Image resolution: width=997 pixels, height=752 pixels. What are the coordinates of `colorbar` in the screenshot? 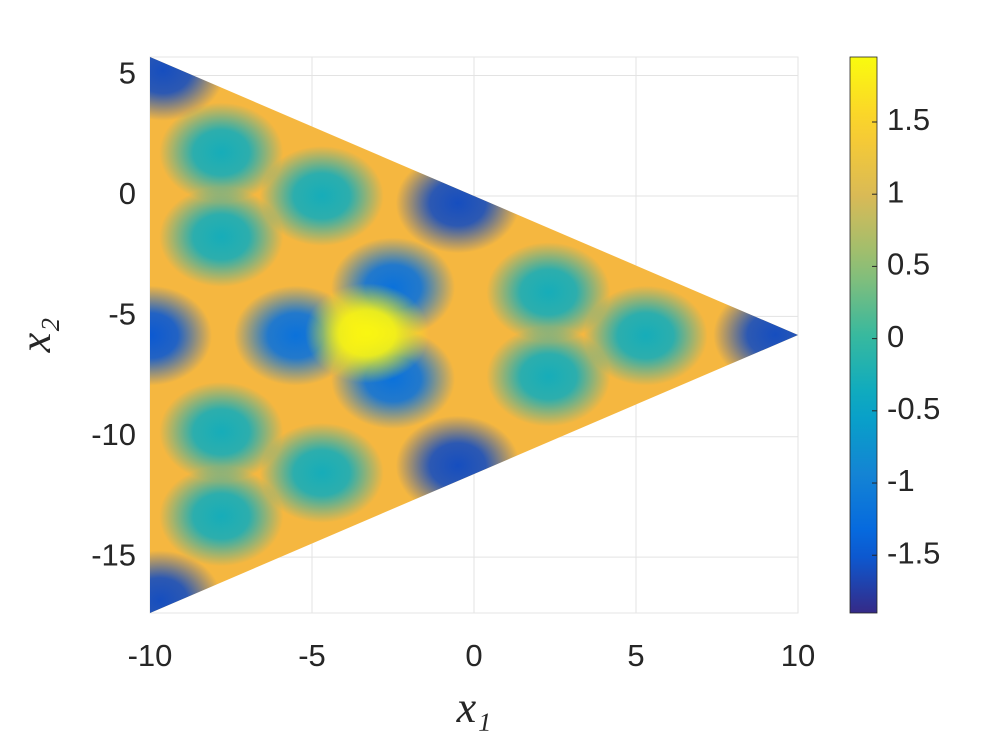 It's located at (863, 335).